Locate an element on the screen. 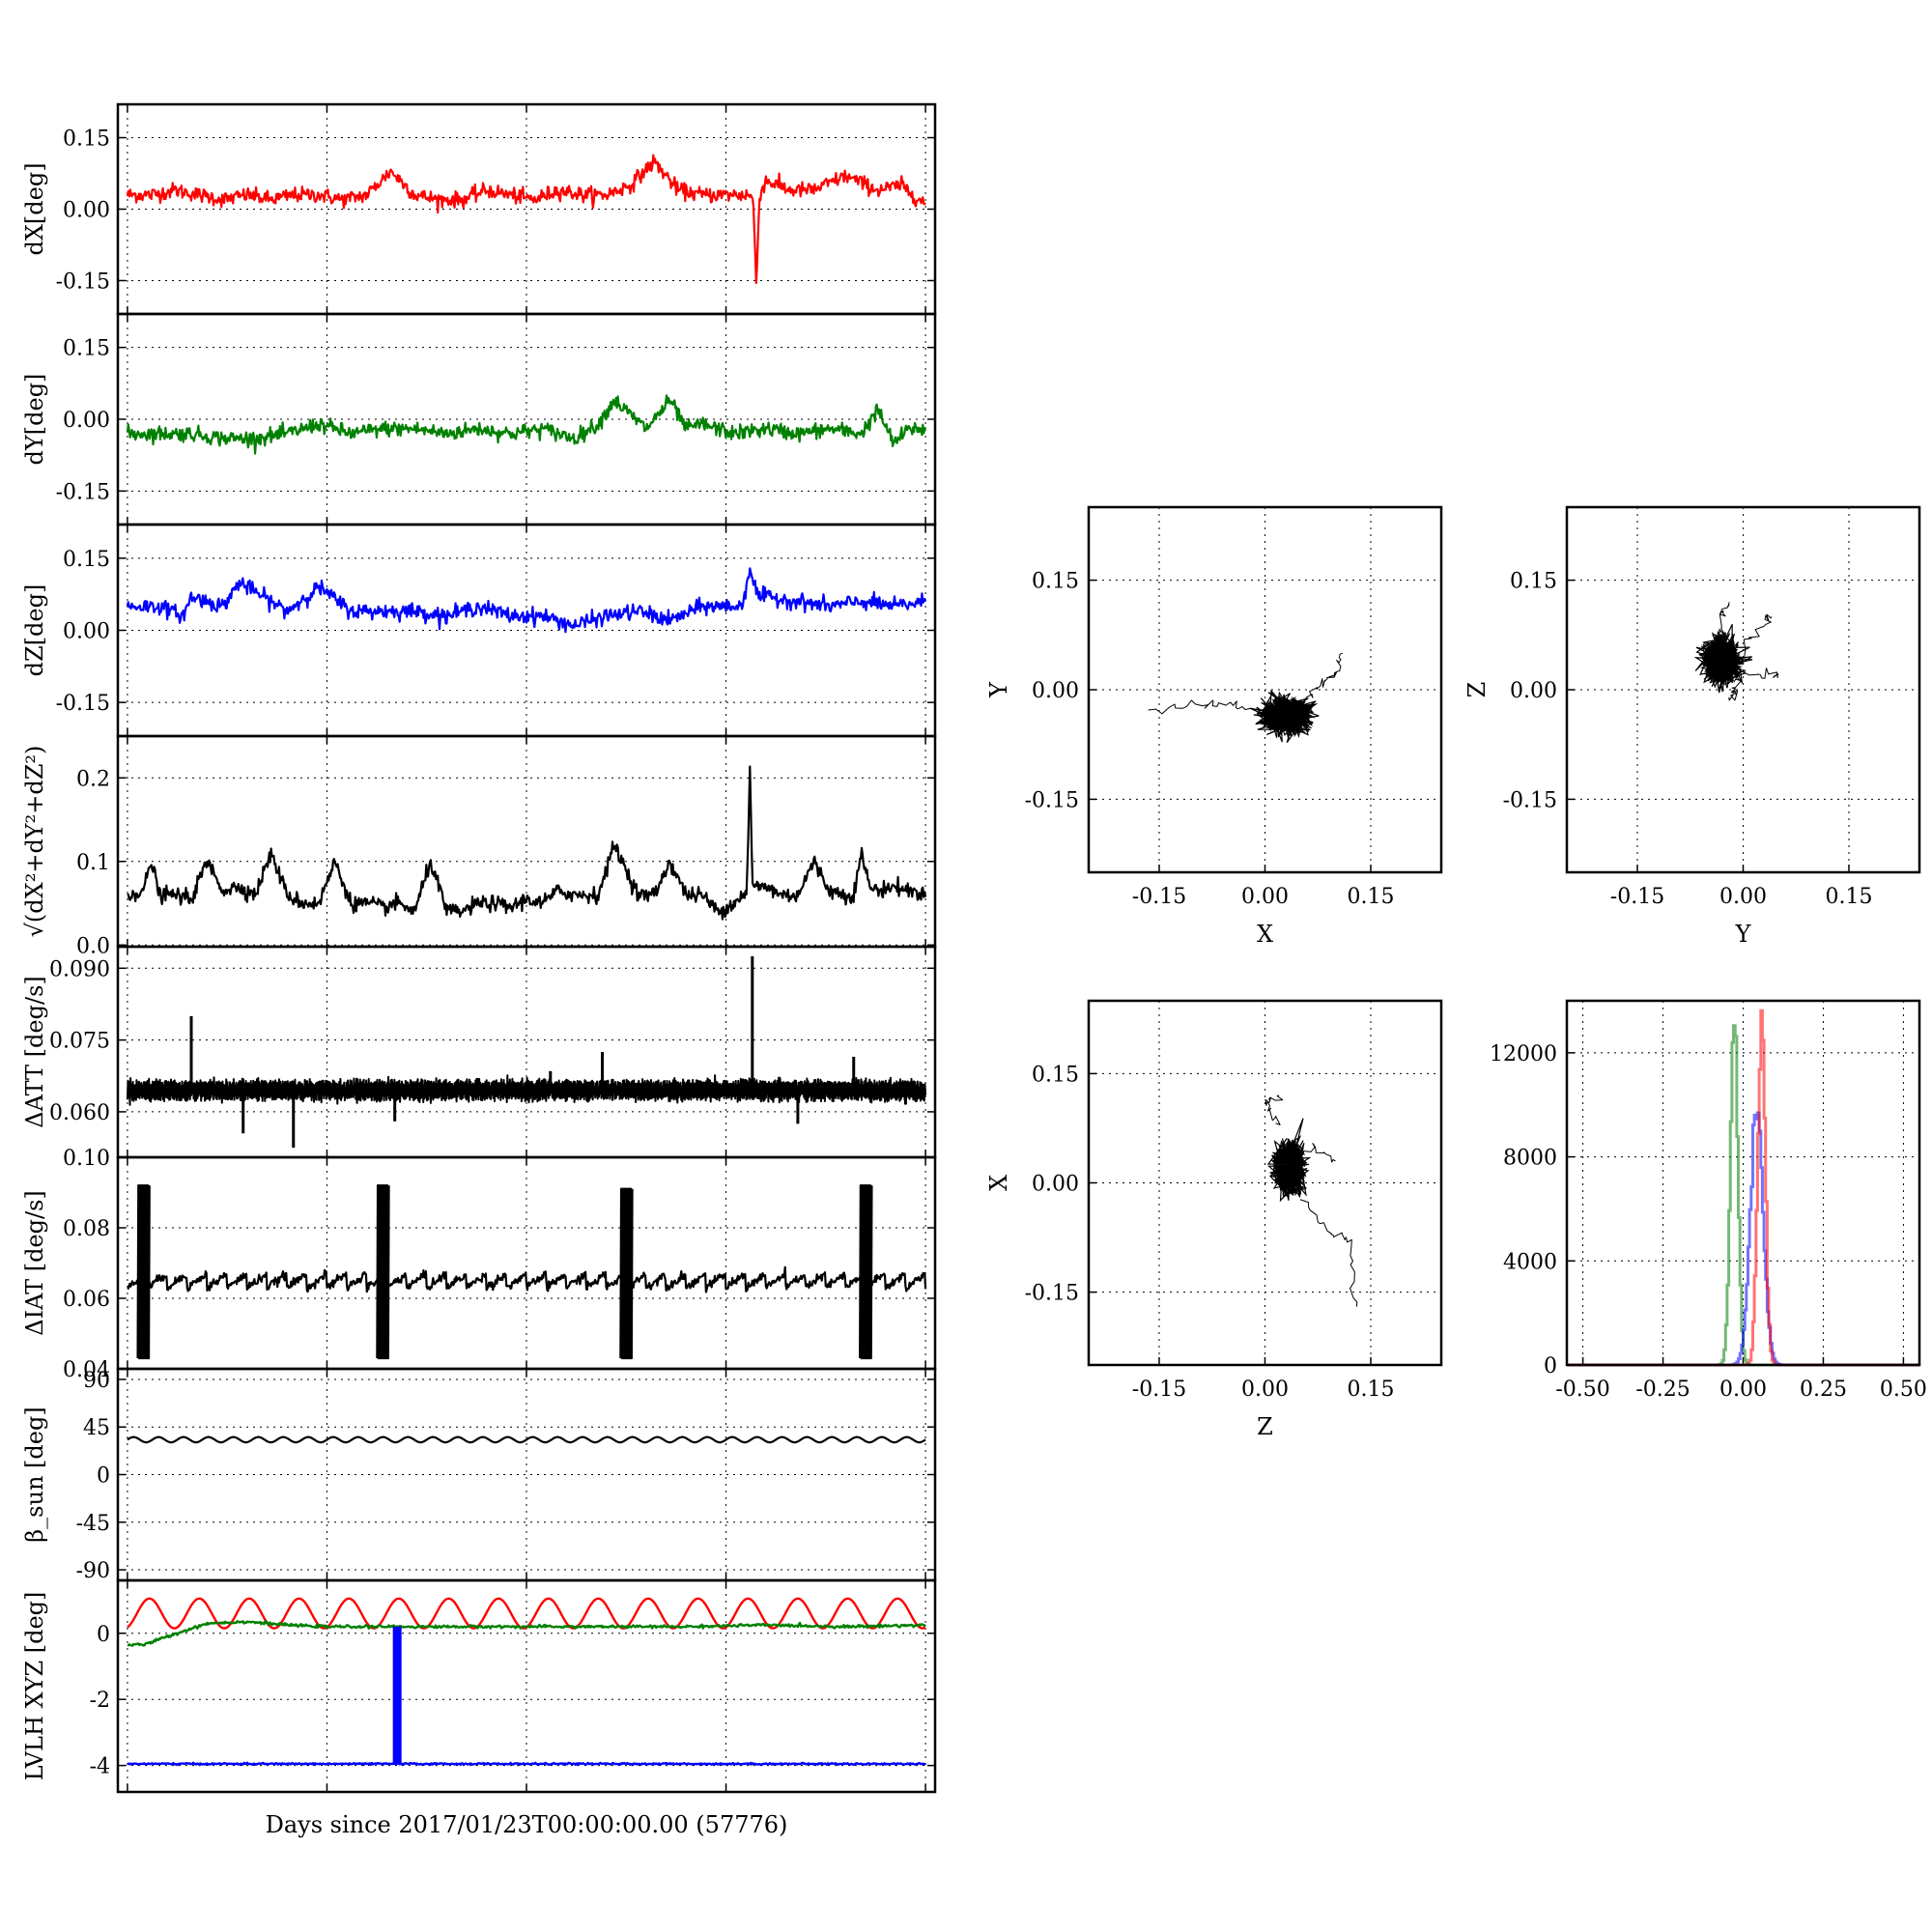  panel-dIAT: 0.10 0.08 0.06 0.04 ΔIAT [deg/s] is located at coordinates (479, 1264).